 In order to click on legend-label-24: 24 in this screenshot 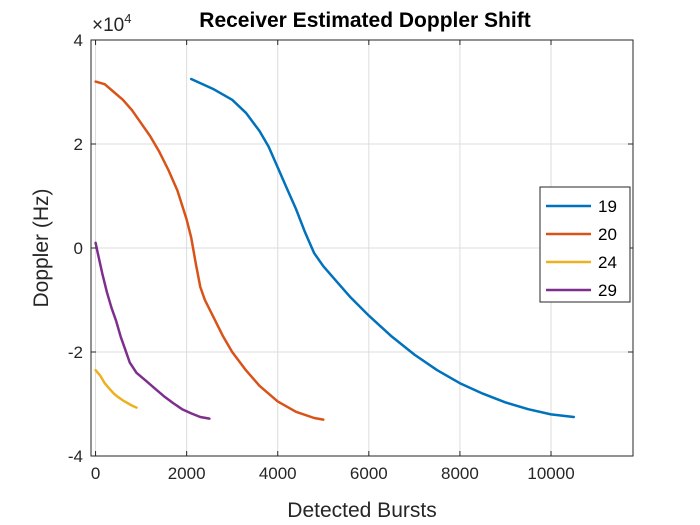, I will do `click(607, 262)`.